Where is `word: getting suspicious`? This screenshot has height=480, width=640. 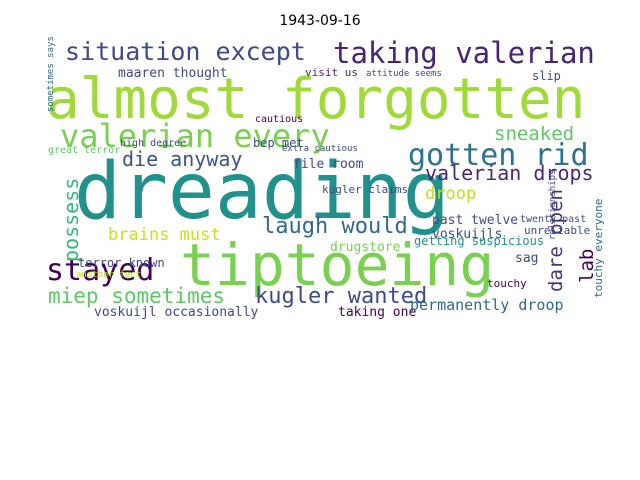
word: getting suspicious is located at coordinates (479, 241).